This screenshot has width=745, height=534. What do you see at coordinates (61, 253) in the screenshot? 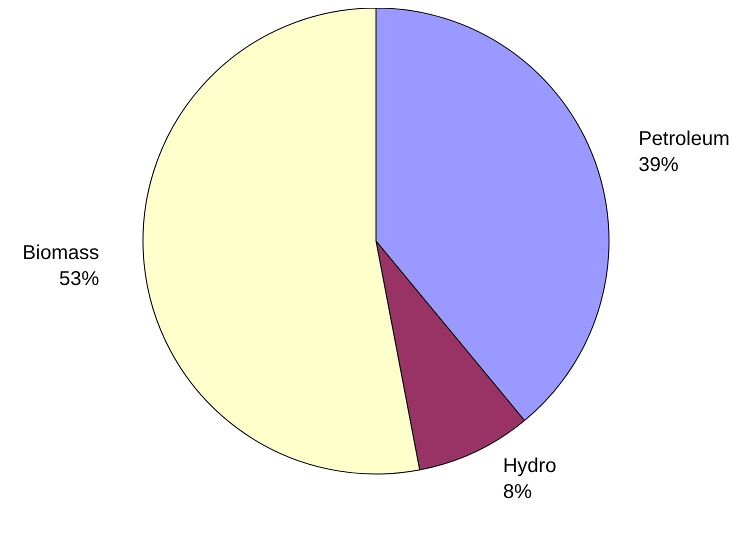
I see `slice-label: Biomass` at bounding box center [61, 253].